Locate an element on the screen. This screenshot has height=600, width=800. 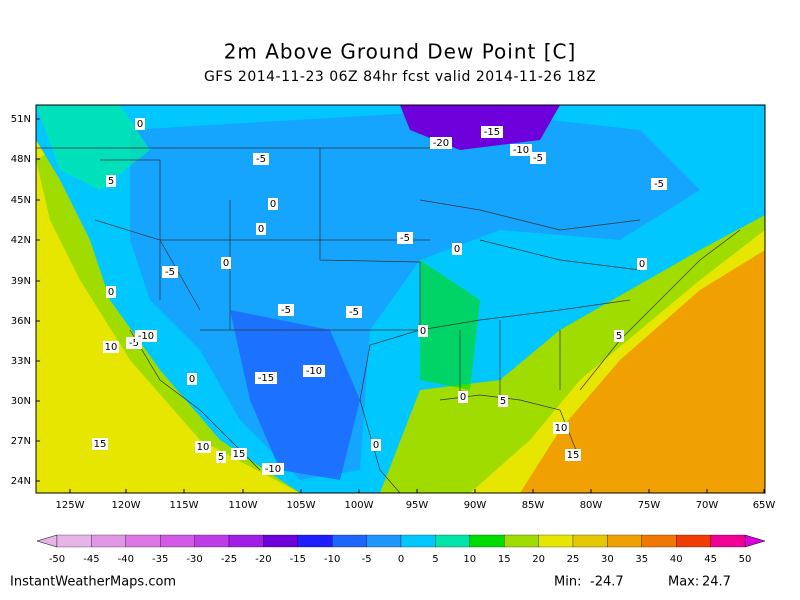
colorbar-label: -10 is located at coordinates (332, 559).